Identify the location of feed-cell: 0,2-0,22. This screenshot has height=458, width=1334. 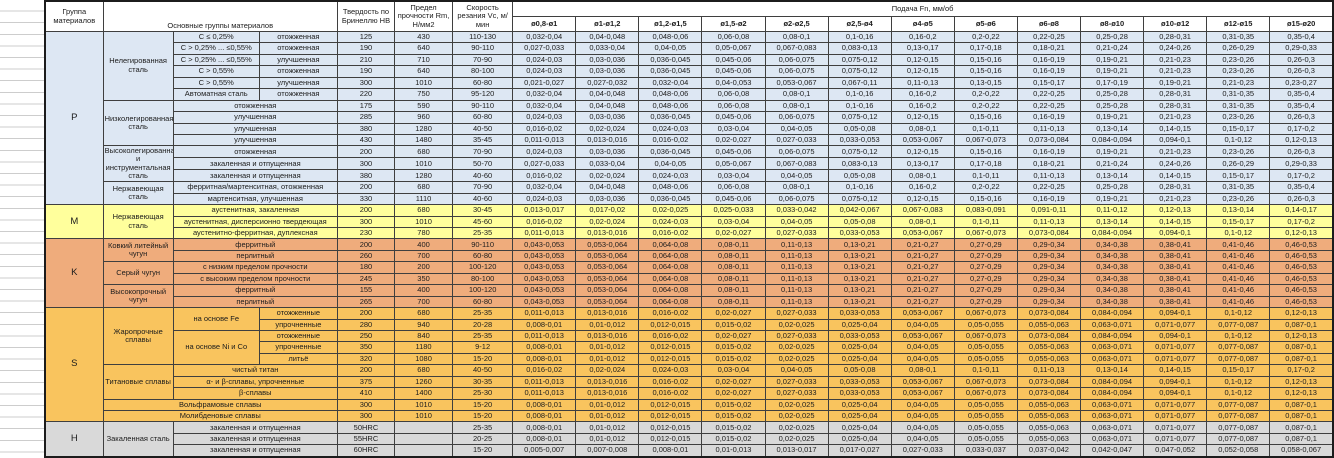
(985, 106).